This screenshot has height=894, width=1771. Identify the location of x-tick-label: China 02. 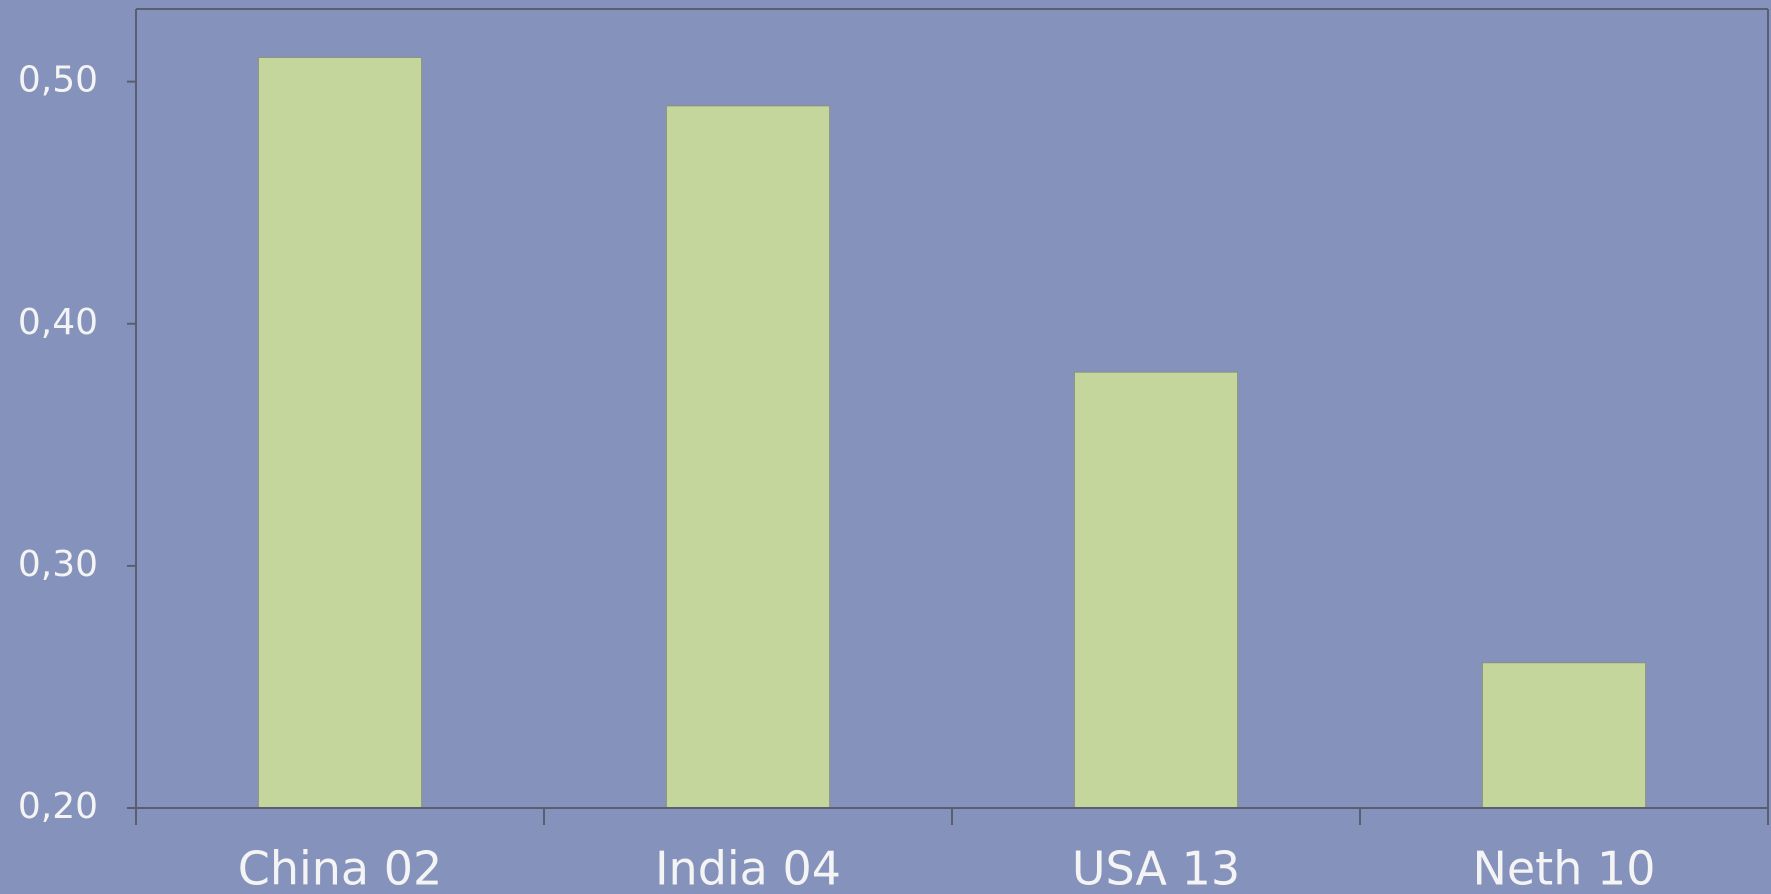
(340, 868).